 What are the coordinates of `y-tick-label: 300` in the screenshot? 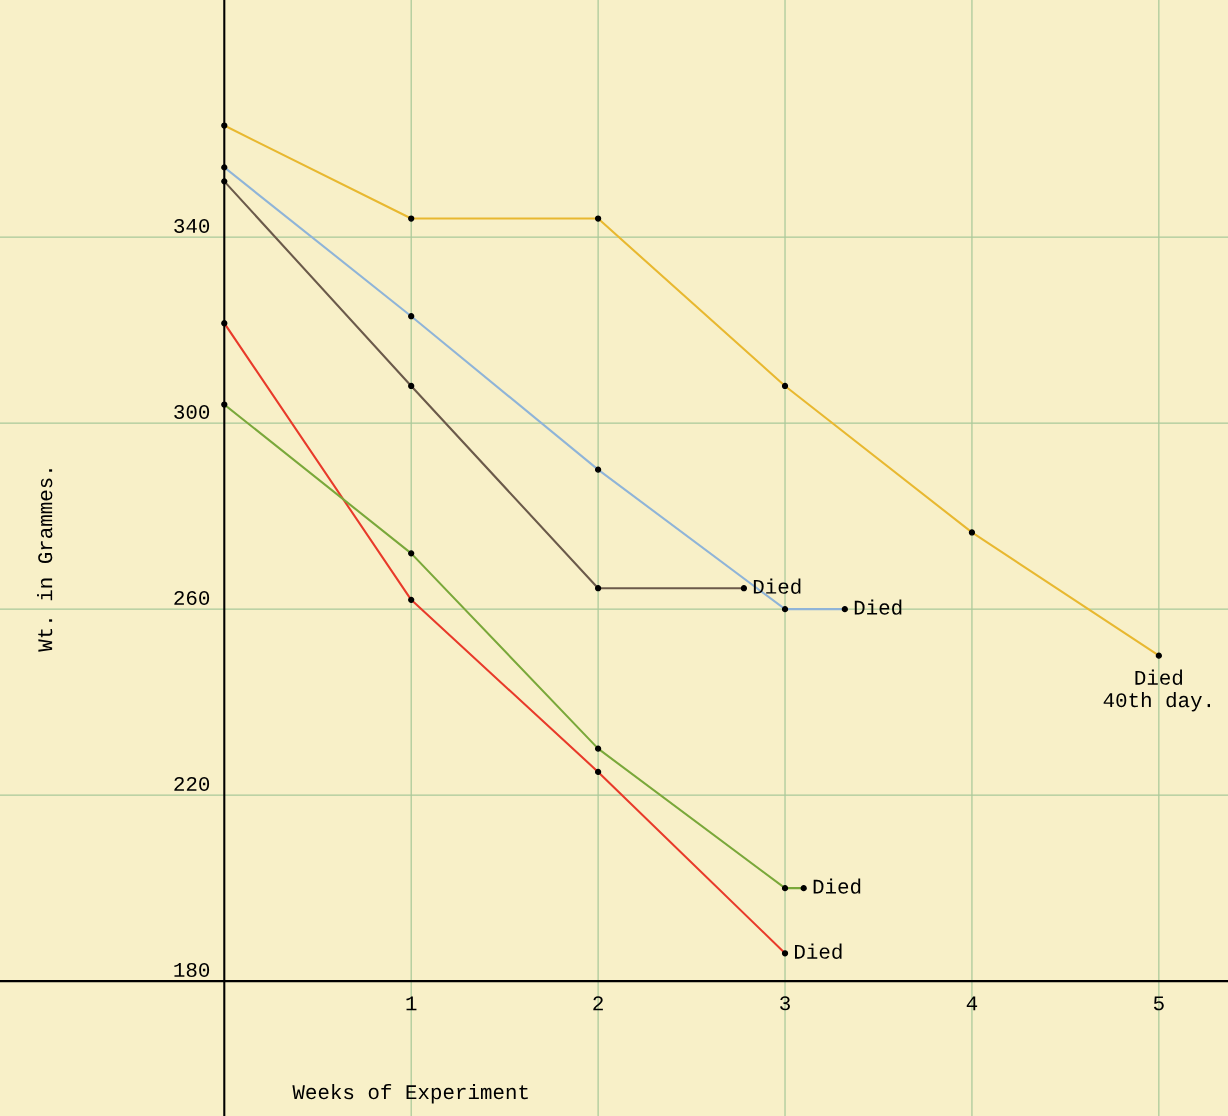 It's located at (192, 412).